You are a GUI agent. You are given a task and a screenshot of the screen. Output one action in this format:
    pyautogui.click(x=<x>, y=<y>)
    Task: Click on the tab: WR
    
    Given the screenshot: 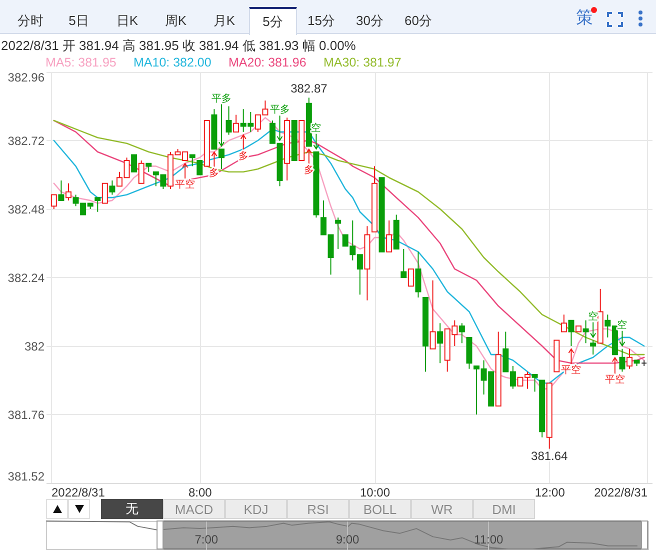 What is the action you would take?
    pyautogui.click(x=442, y=509)
    